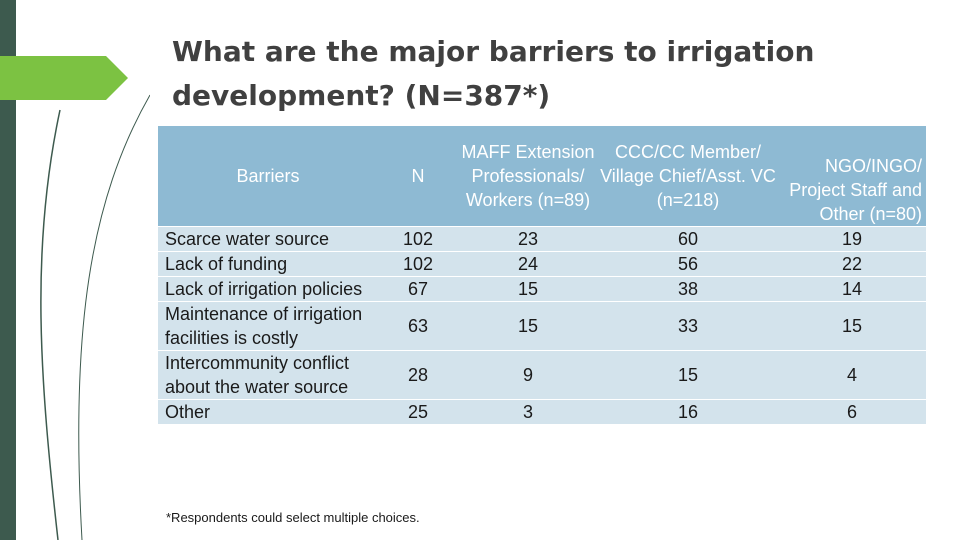 This screenshot has height=540, width=960. Describe the element at coordinates (418, 176) in the screenshot. I see `header-n: N` at that location.